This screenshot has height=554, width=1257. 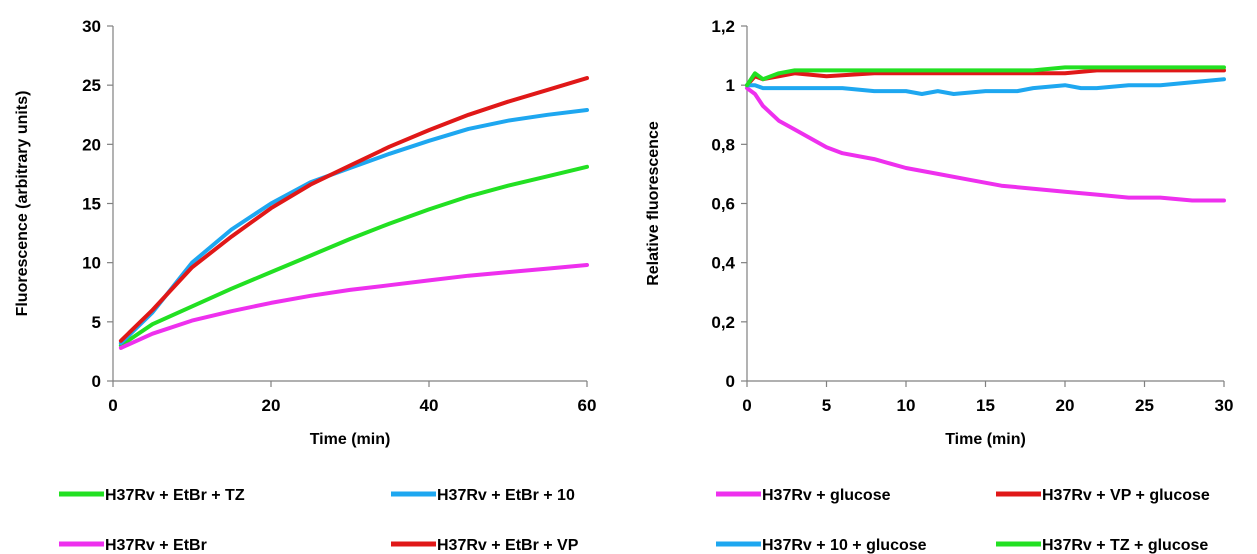 I want to click on legend-label: H37Rv + glucose, so click(x=826, y=495).